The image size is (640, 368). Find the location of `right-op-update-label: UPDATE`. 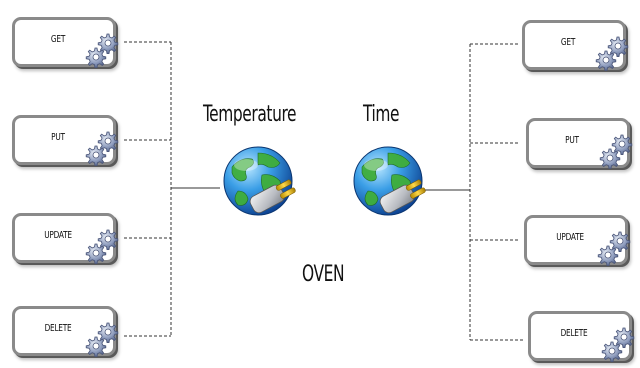

right-op-update-label: UPDATE is located at coordinates (570, 237).